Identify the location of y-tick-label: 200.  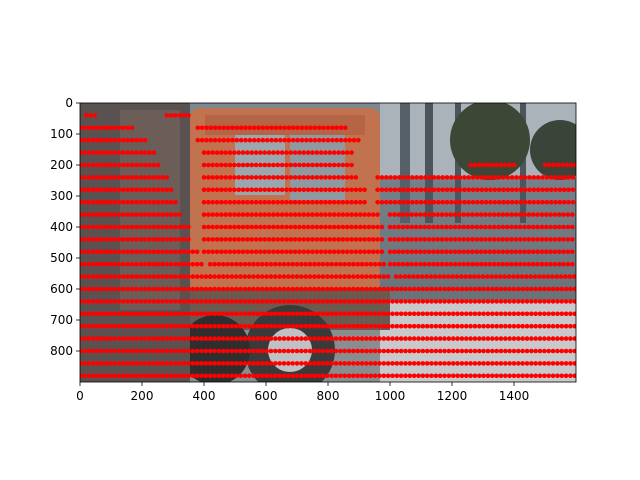
(61, 165).